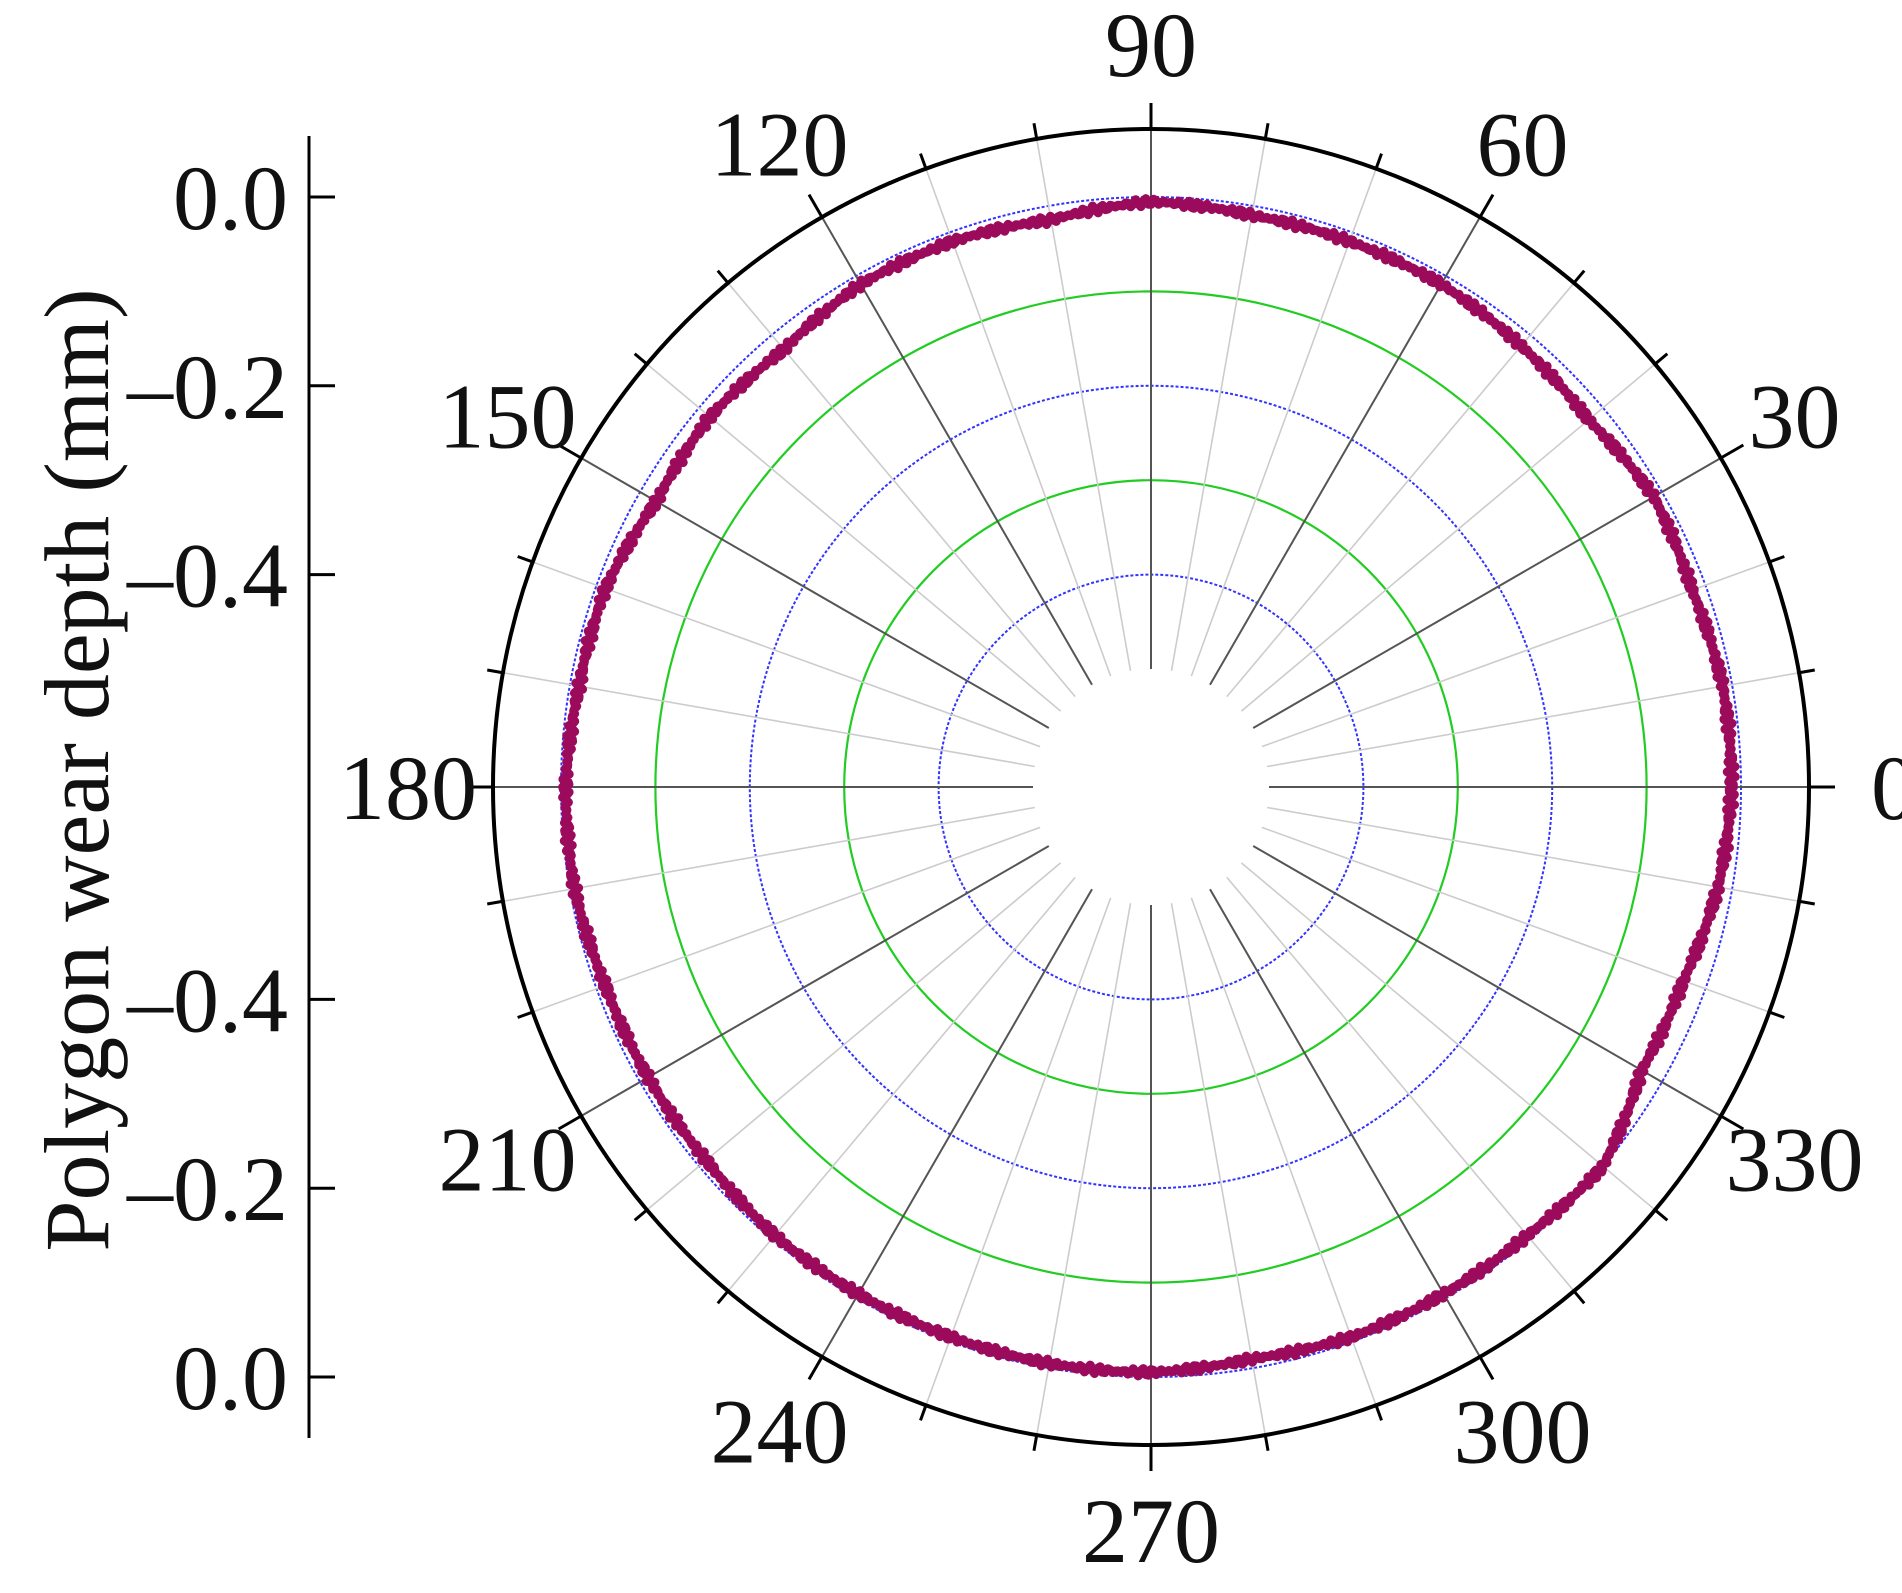 The width and height of the screenshot is (1902, 1593). What do you see at coordinates (230, 1378) in the screenshot?
I see `radial-tick-label-5: 0.0` at bounding box center [230, 1378].